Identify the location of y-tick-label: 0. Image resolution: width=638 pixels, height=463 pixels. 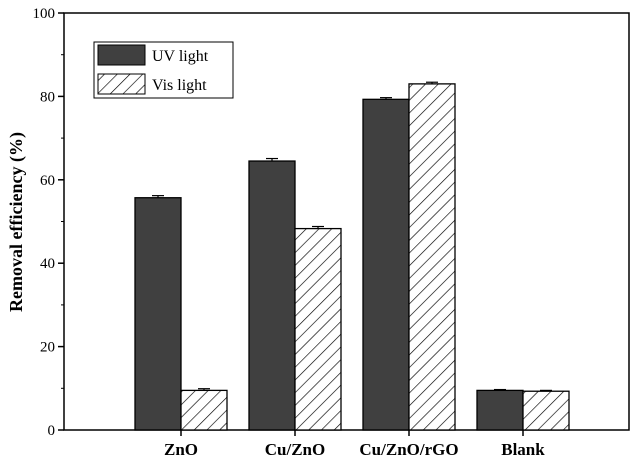
(52, 431).